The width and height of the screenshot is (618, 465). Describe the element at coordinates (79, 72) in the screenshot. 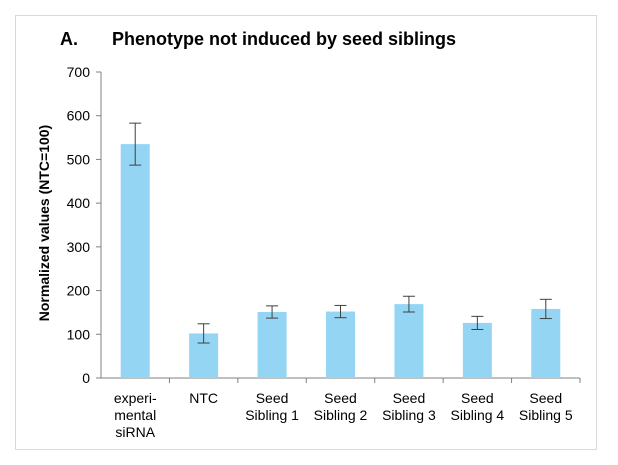

I see `y-tick-label: 700` at that location.